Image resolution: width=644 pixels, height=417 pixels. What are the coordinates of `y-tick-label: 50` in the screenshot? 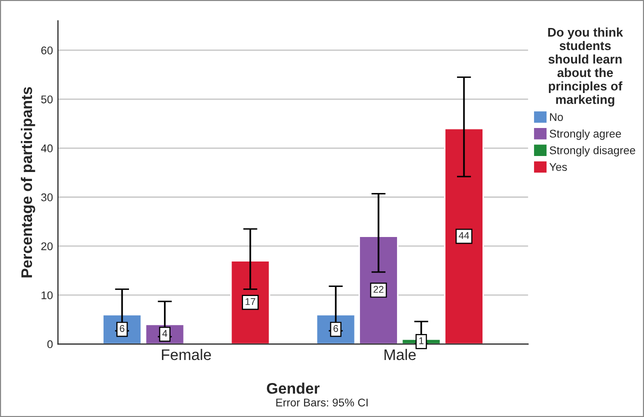 It's located at (47, 99).